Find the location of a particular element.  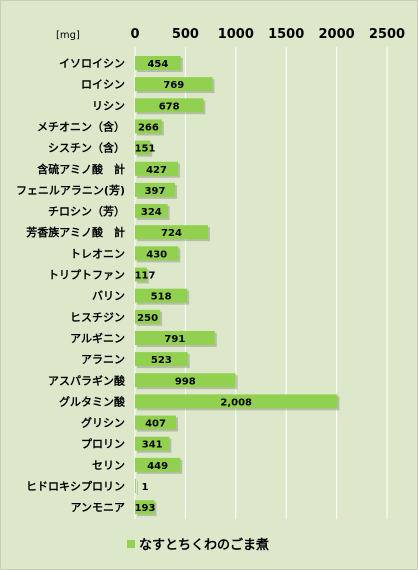

category-label: ヒドロキシプロリン is located at coordinates (75, 486).